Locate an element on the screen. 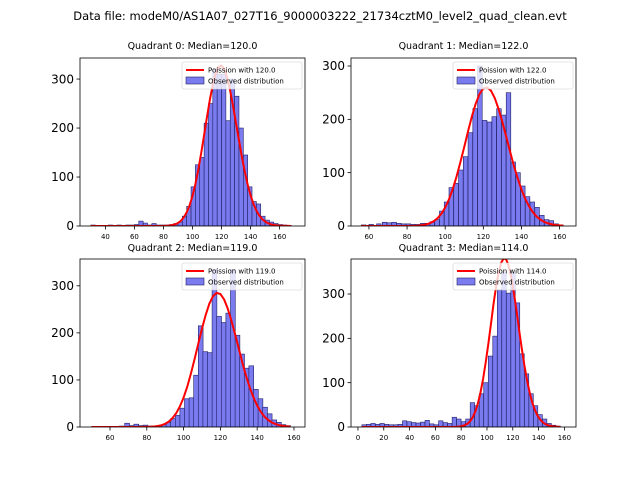 The image size is (640, 480). legend: Poission with 122.0 Observed distribution is located at coordinates (513, 75).